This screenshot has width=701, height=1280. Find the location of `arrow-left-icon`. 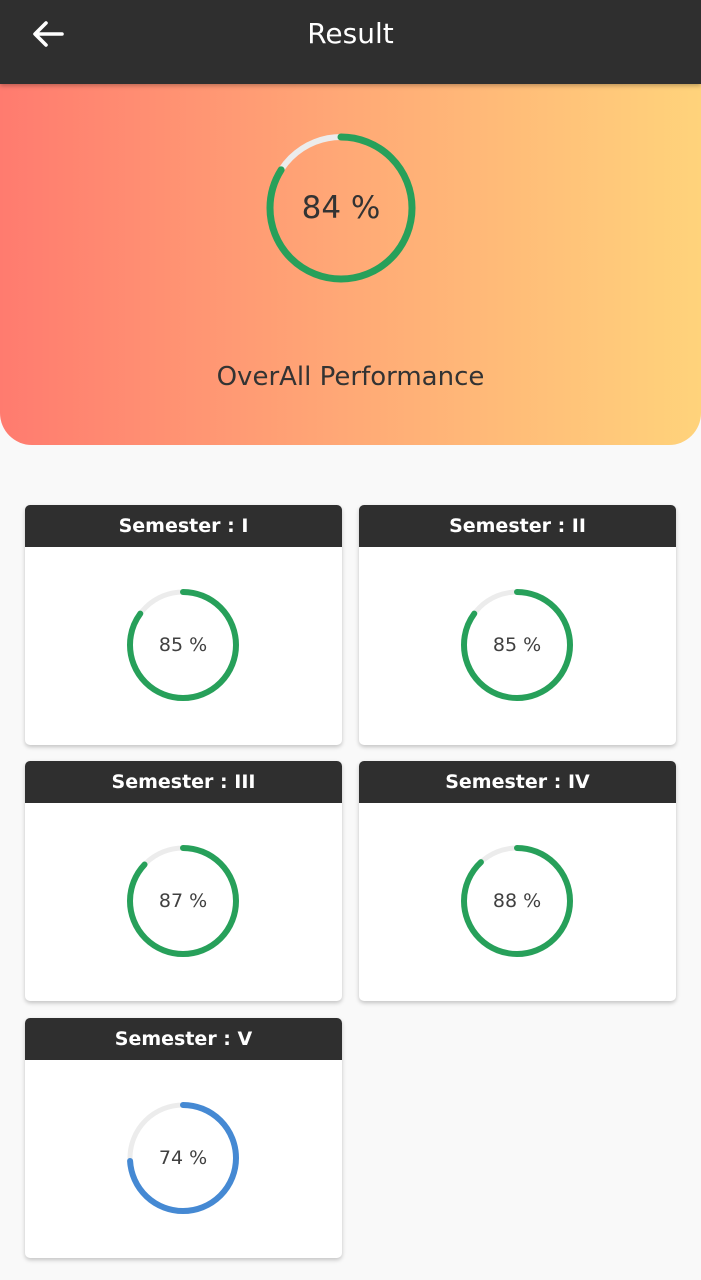

arrow-left-icon is located at coordinates (48, 36).